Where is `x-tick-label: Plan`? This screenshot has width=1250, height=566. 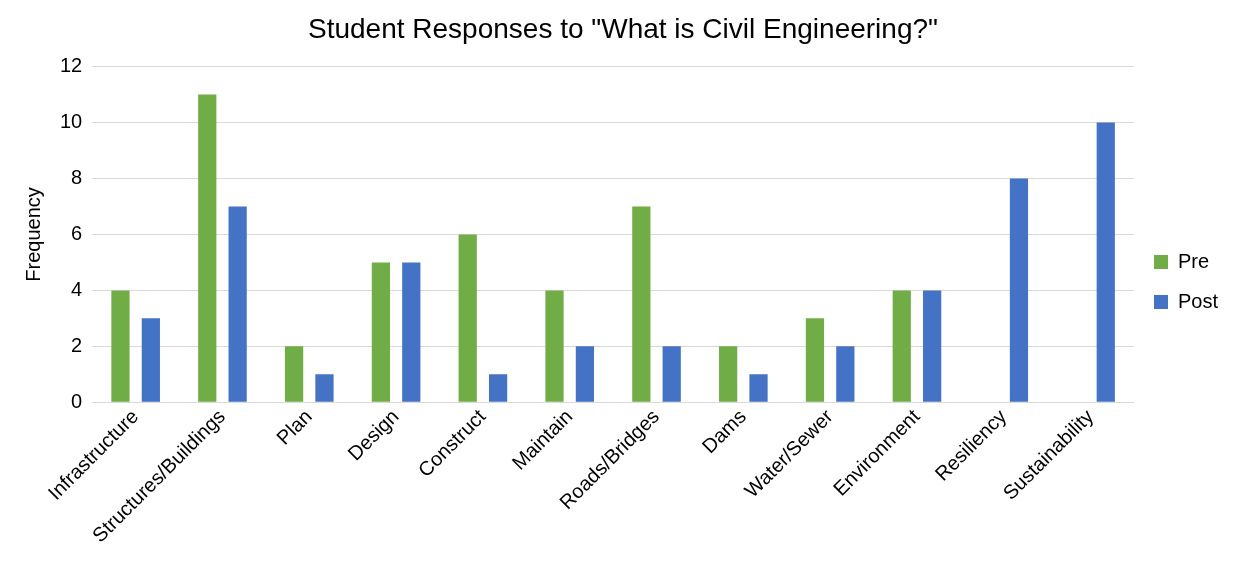
x-tick-label: Plan is located at coordinates (294, 426).